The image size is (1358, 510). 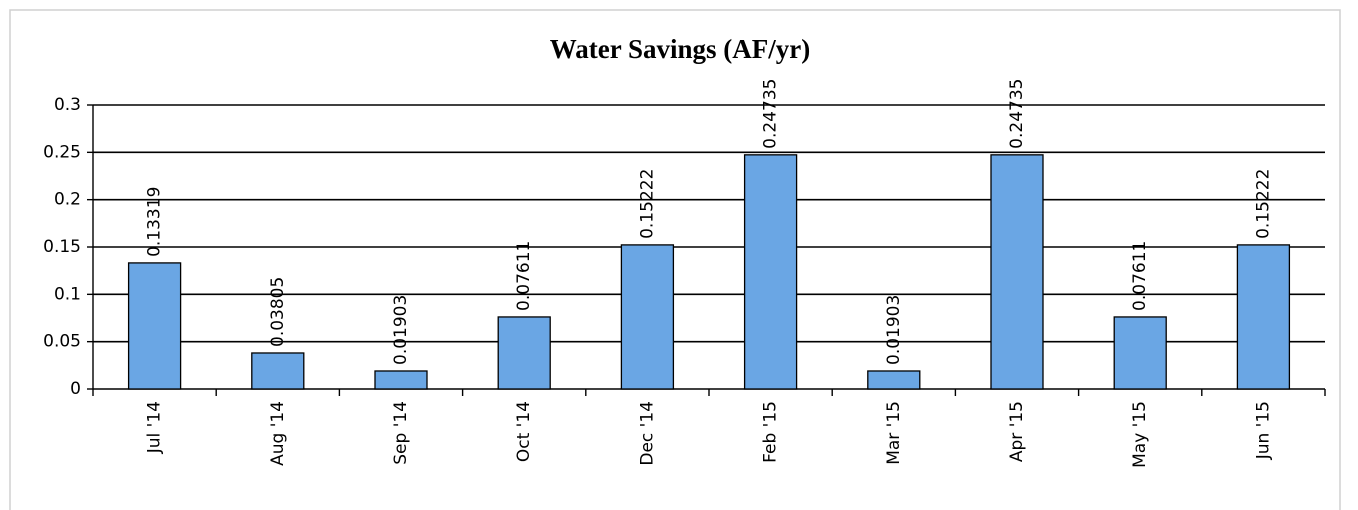 I want to click on x-tick-label: May '15, so click(x=1140, y=434).